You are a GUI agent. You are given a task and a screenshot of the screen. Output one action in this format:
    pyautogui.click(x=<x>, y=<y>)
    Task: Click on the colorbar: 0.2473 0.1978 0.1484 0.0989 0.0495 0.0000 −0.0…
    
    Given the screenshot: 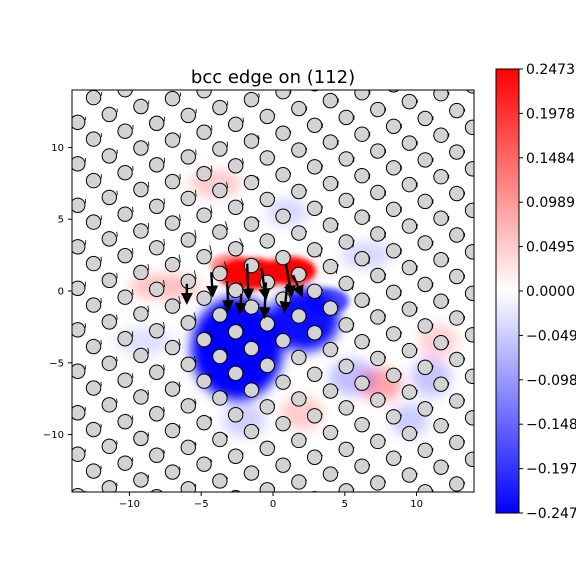 What is the action you would take?
    pyautogui.click(x=535, y=292)
    